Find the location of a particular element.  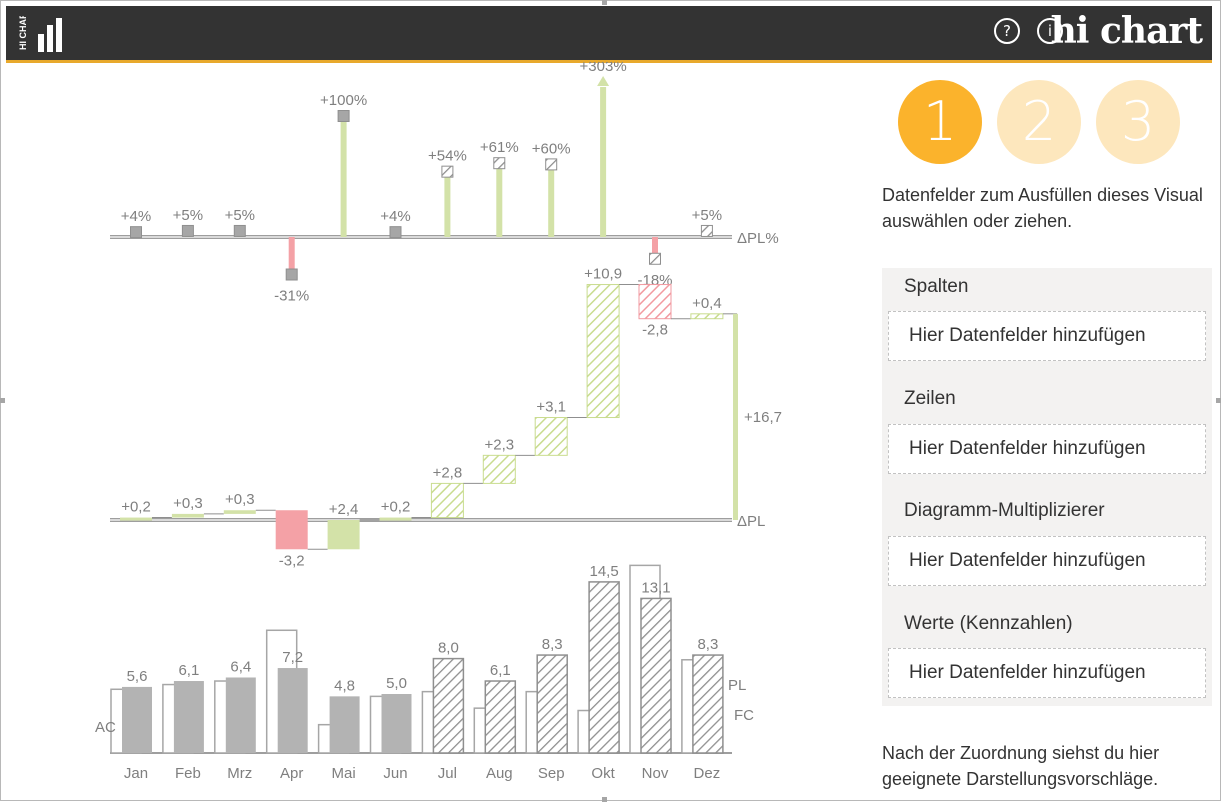

pin-marker-mai is located at coordinates (343, 116).